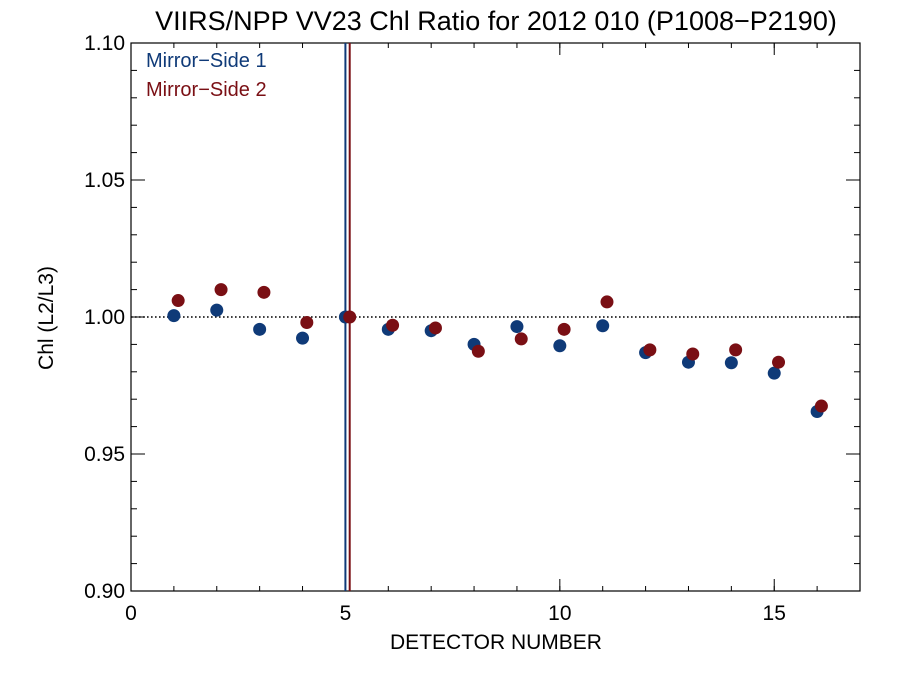 This screenshot has width=900, height=675. Describe the element at coordinates (559, 613) in the screenshot. I see `x-tick-label: 10` at that location.